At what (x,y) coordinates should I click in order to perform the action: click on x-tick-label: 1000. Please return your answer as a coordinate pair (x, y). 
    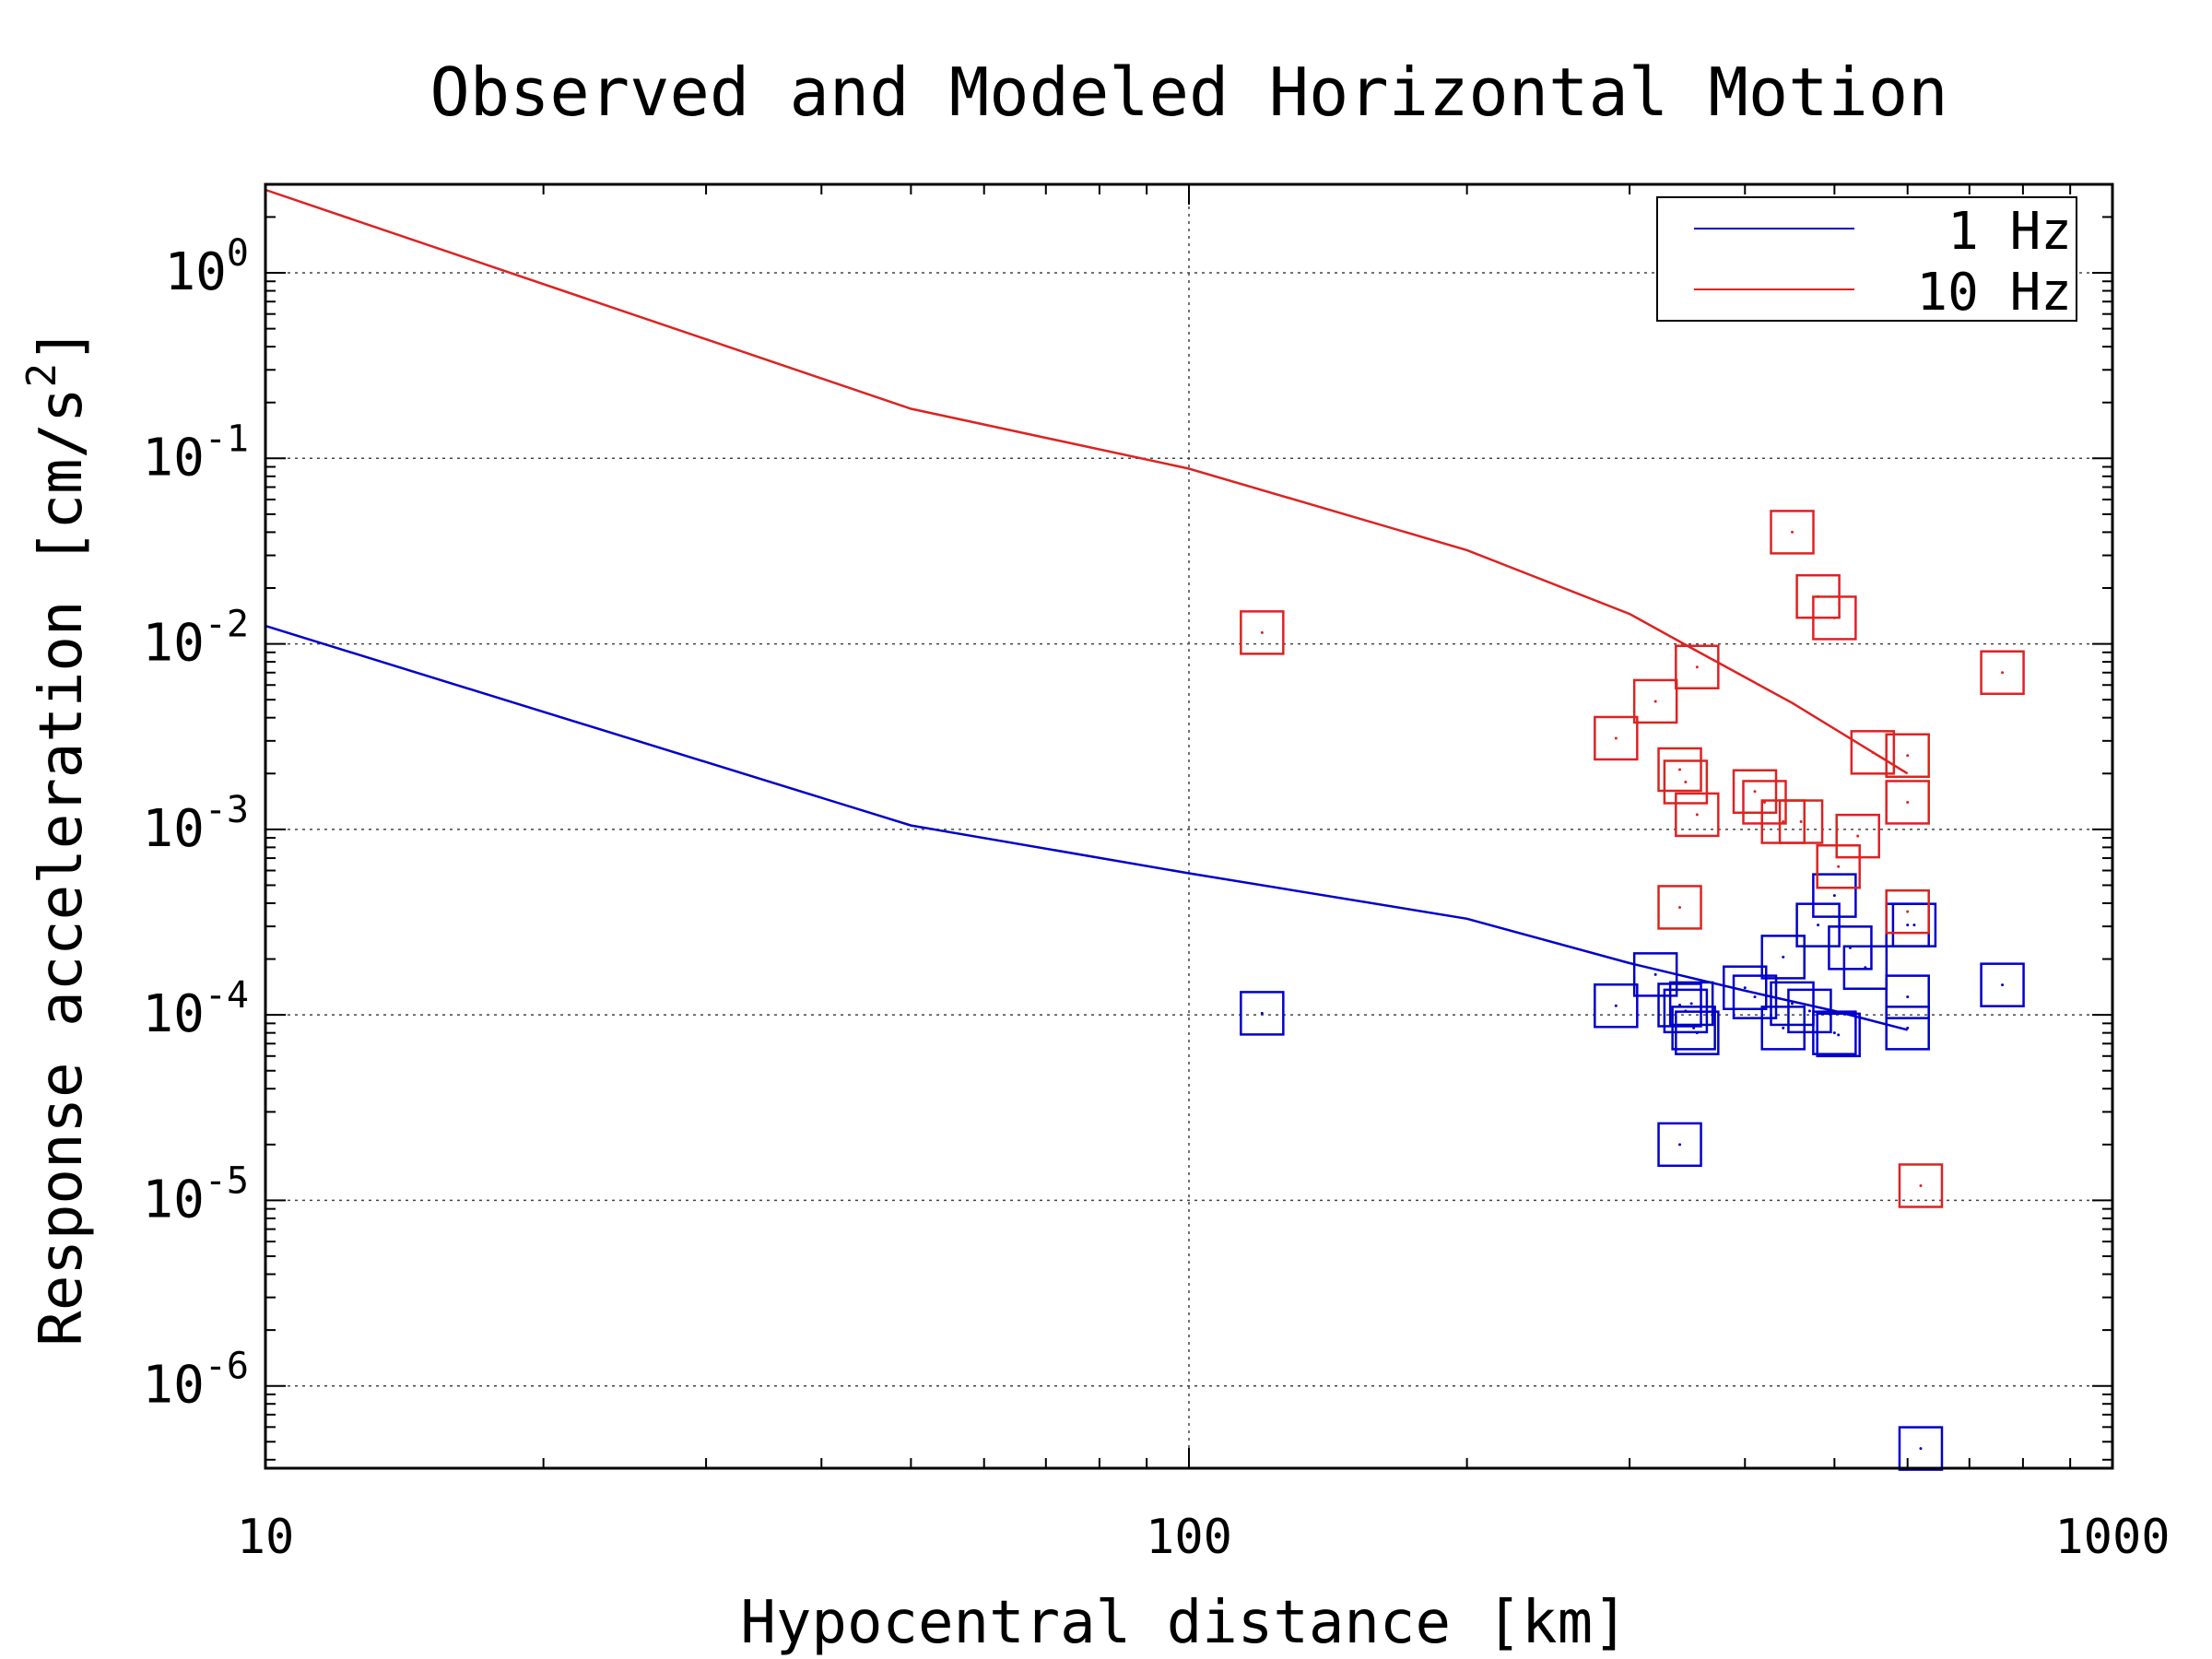
    Looking at the image, I should click on (2112, 1537).